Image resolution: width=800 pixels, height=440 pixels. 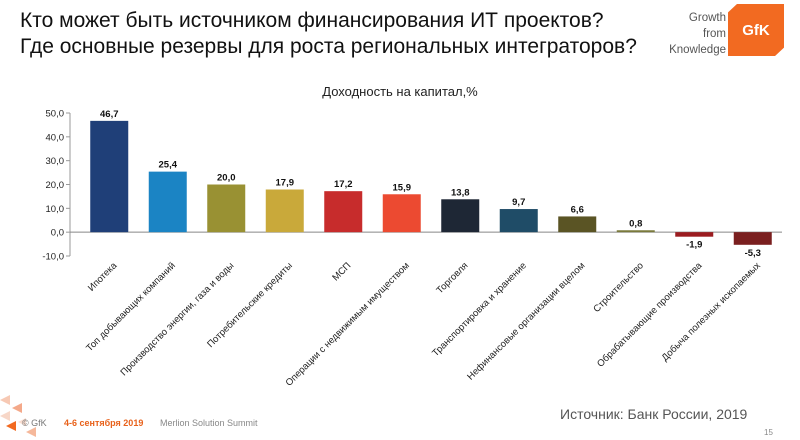 What do you see at coordinates (453, 278) in the screenshot?
I see `x-tick-label: Торговля` at bounding box center [453, 278].